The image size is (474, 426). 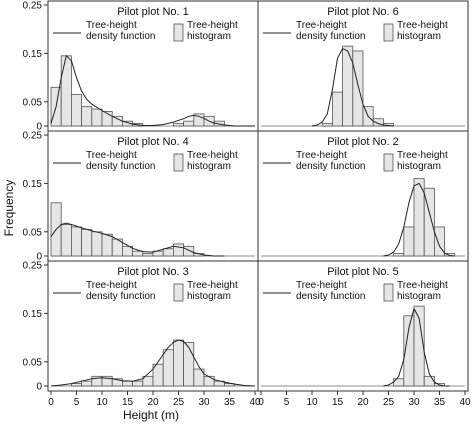 What do you see at coordinates (77, 402) in the screenshot?
I see `x-tick-label: 5` at bounding box center [77, 402].